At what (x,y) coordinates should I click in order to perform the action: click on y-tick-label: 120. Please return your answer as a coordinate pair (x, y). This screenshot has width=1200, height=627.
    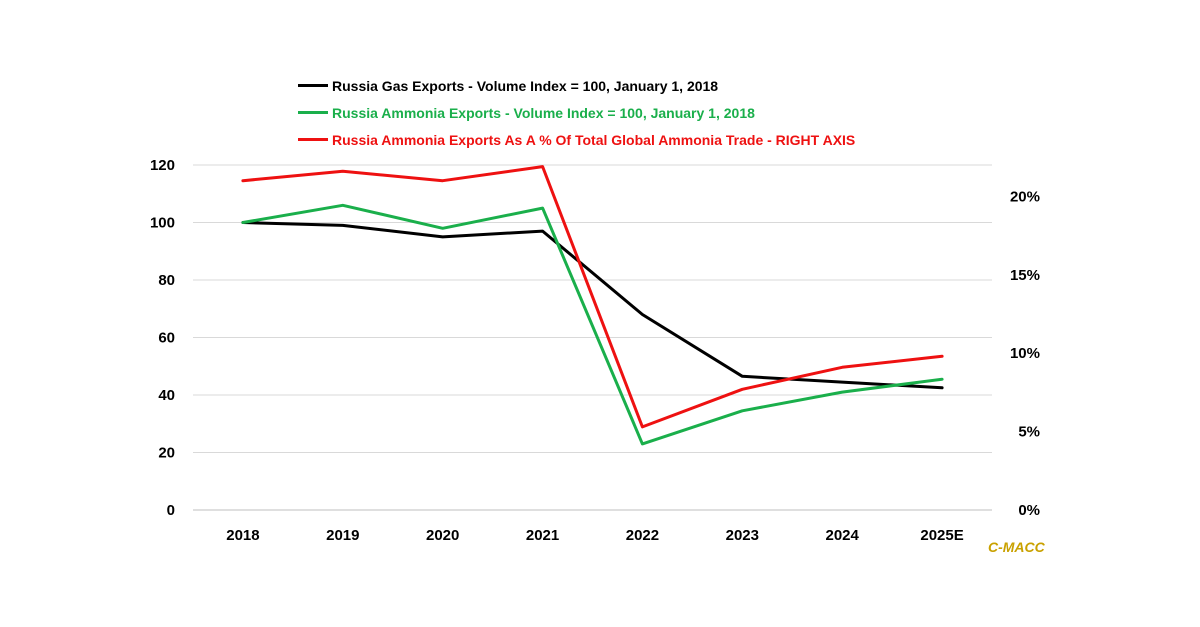
    Looking at the image, I should click on (162, 165).